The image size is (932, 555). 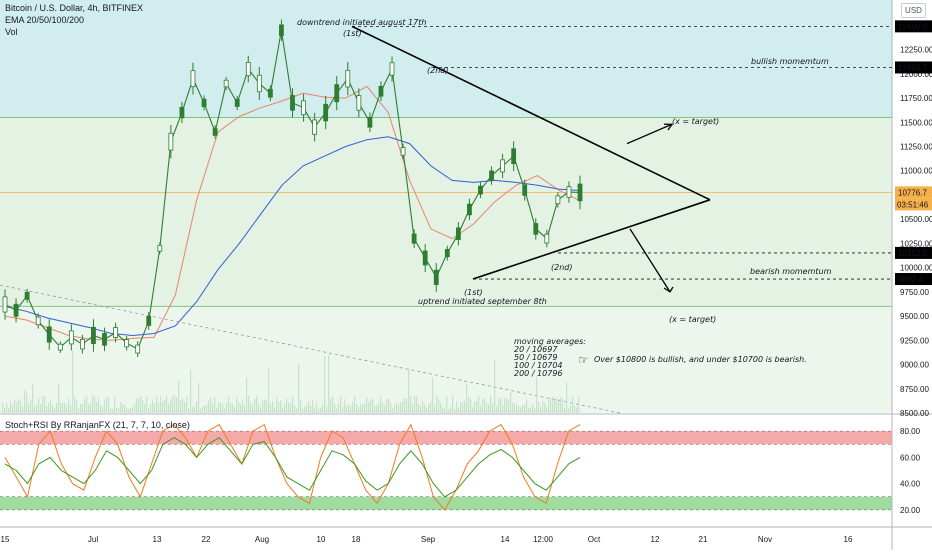 What do you see at coordinates (912, 67) in the screenshot?
I see `price-label: 12065.7` at bounding box center [912, 67].